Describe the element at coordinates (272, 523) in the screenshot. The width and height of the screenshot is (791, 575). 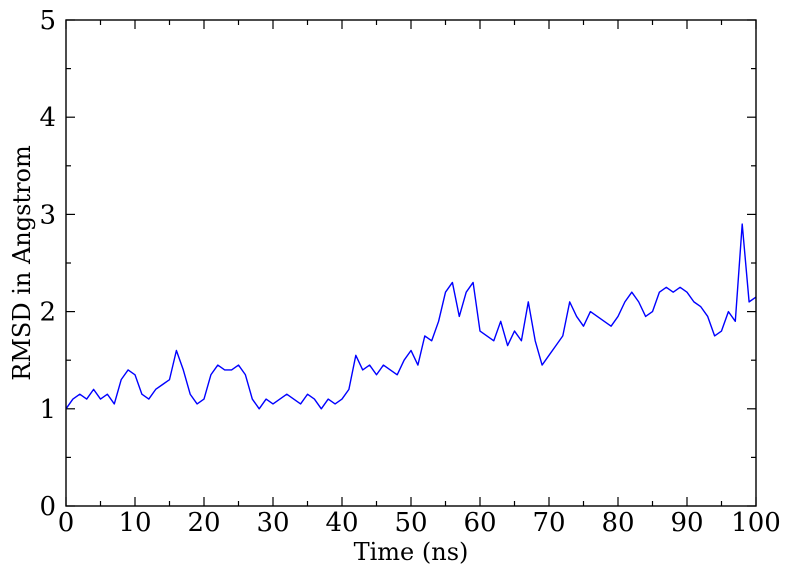
I see `x-tick-label: 30` at that location.